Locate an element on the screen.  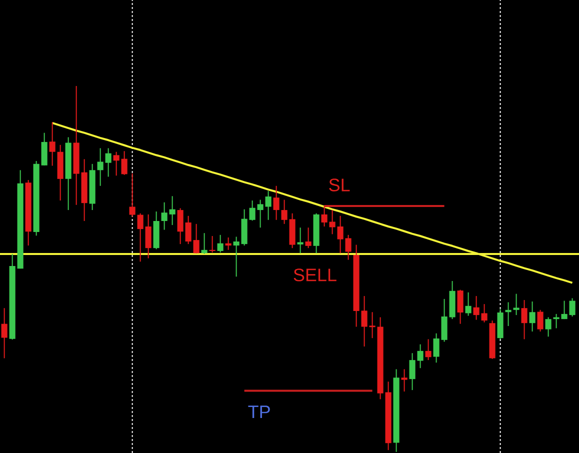
ref-line-label: SELL is located at coordinates (315, 275).